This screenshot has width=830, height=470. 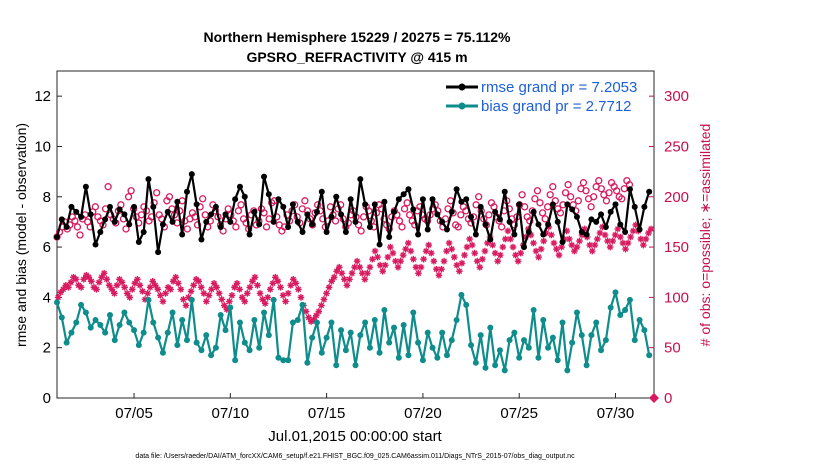 What do you see at coordinates (231, 413) in the screenshot?
I see `x-tick-label: 07/10` at bounding box center [231, 413].